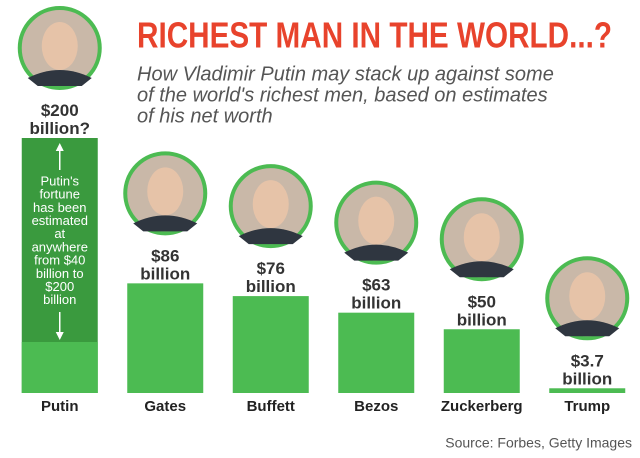 This screenshot has width=640, height=458. Describe the element at coordinates (59, 367) in the screenshot. I see `bar-range-low` at that location.